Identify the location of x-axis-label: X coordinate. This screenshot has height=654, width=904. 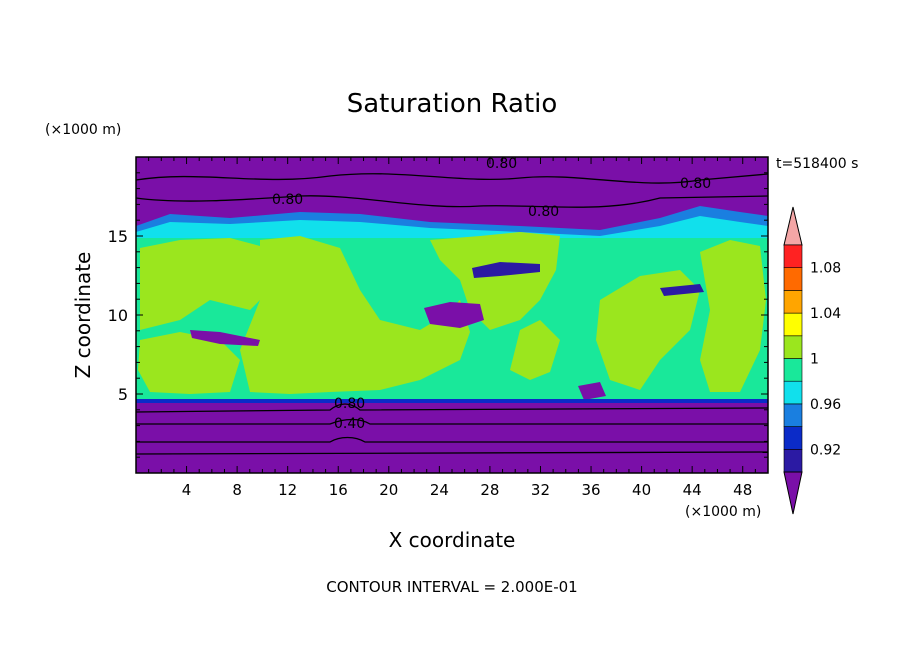
(452, 540).